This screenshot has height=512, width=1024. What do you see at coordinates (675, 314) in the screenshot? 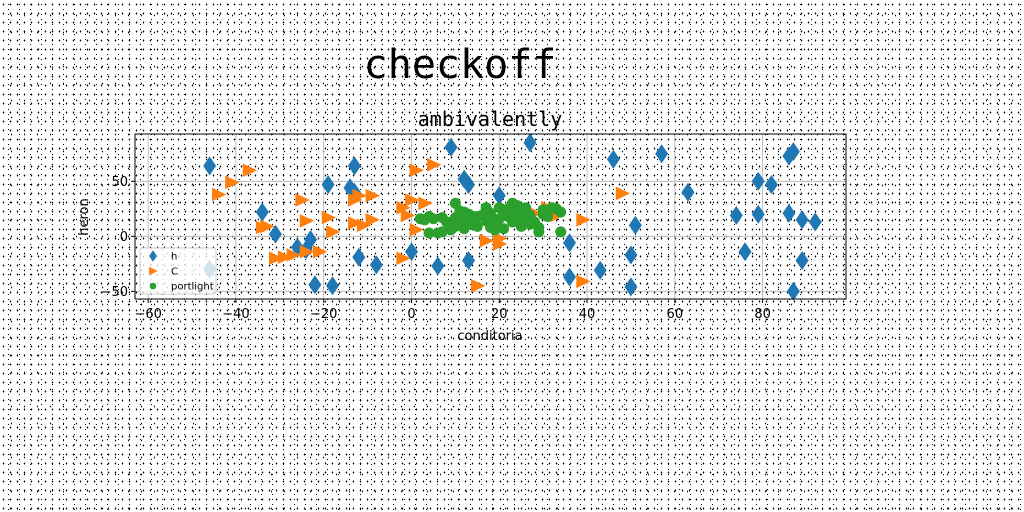
I see `x-tick-label: 60` at bounding box center [675, 314].